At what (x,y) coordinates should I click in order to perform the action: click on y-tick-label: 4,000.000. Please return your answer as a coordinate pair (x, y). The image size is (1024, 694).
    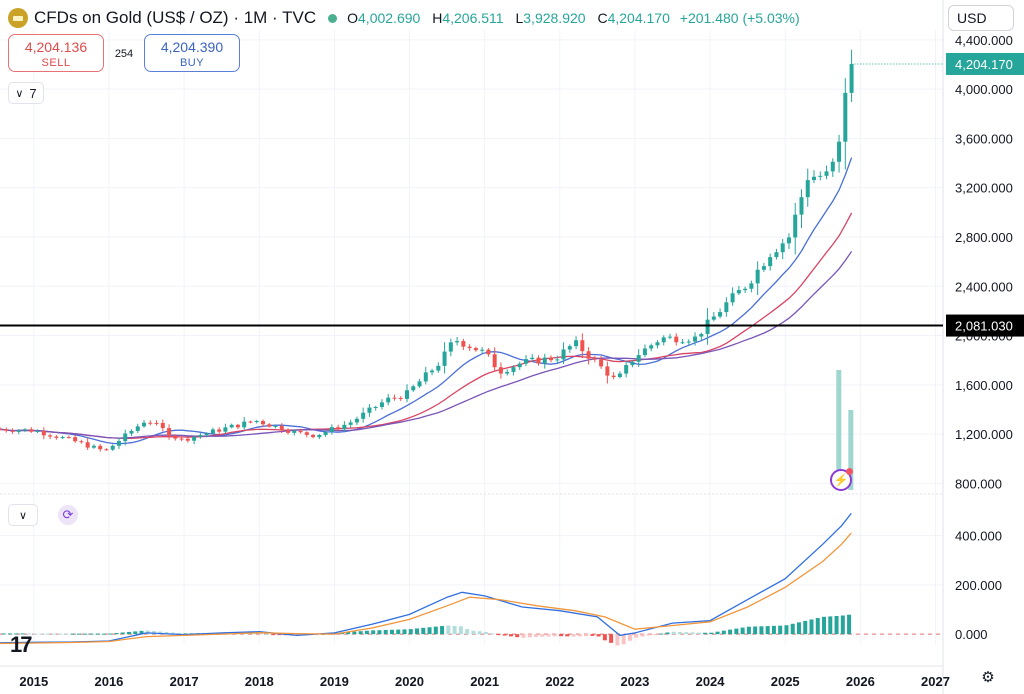
    Looking at the image, I should click on (984, 89).